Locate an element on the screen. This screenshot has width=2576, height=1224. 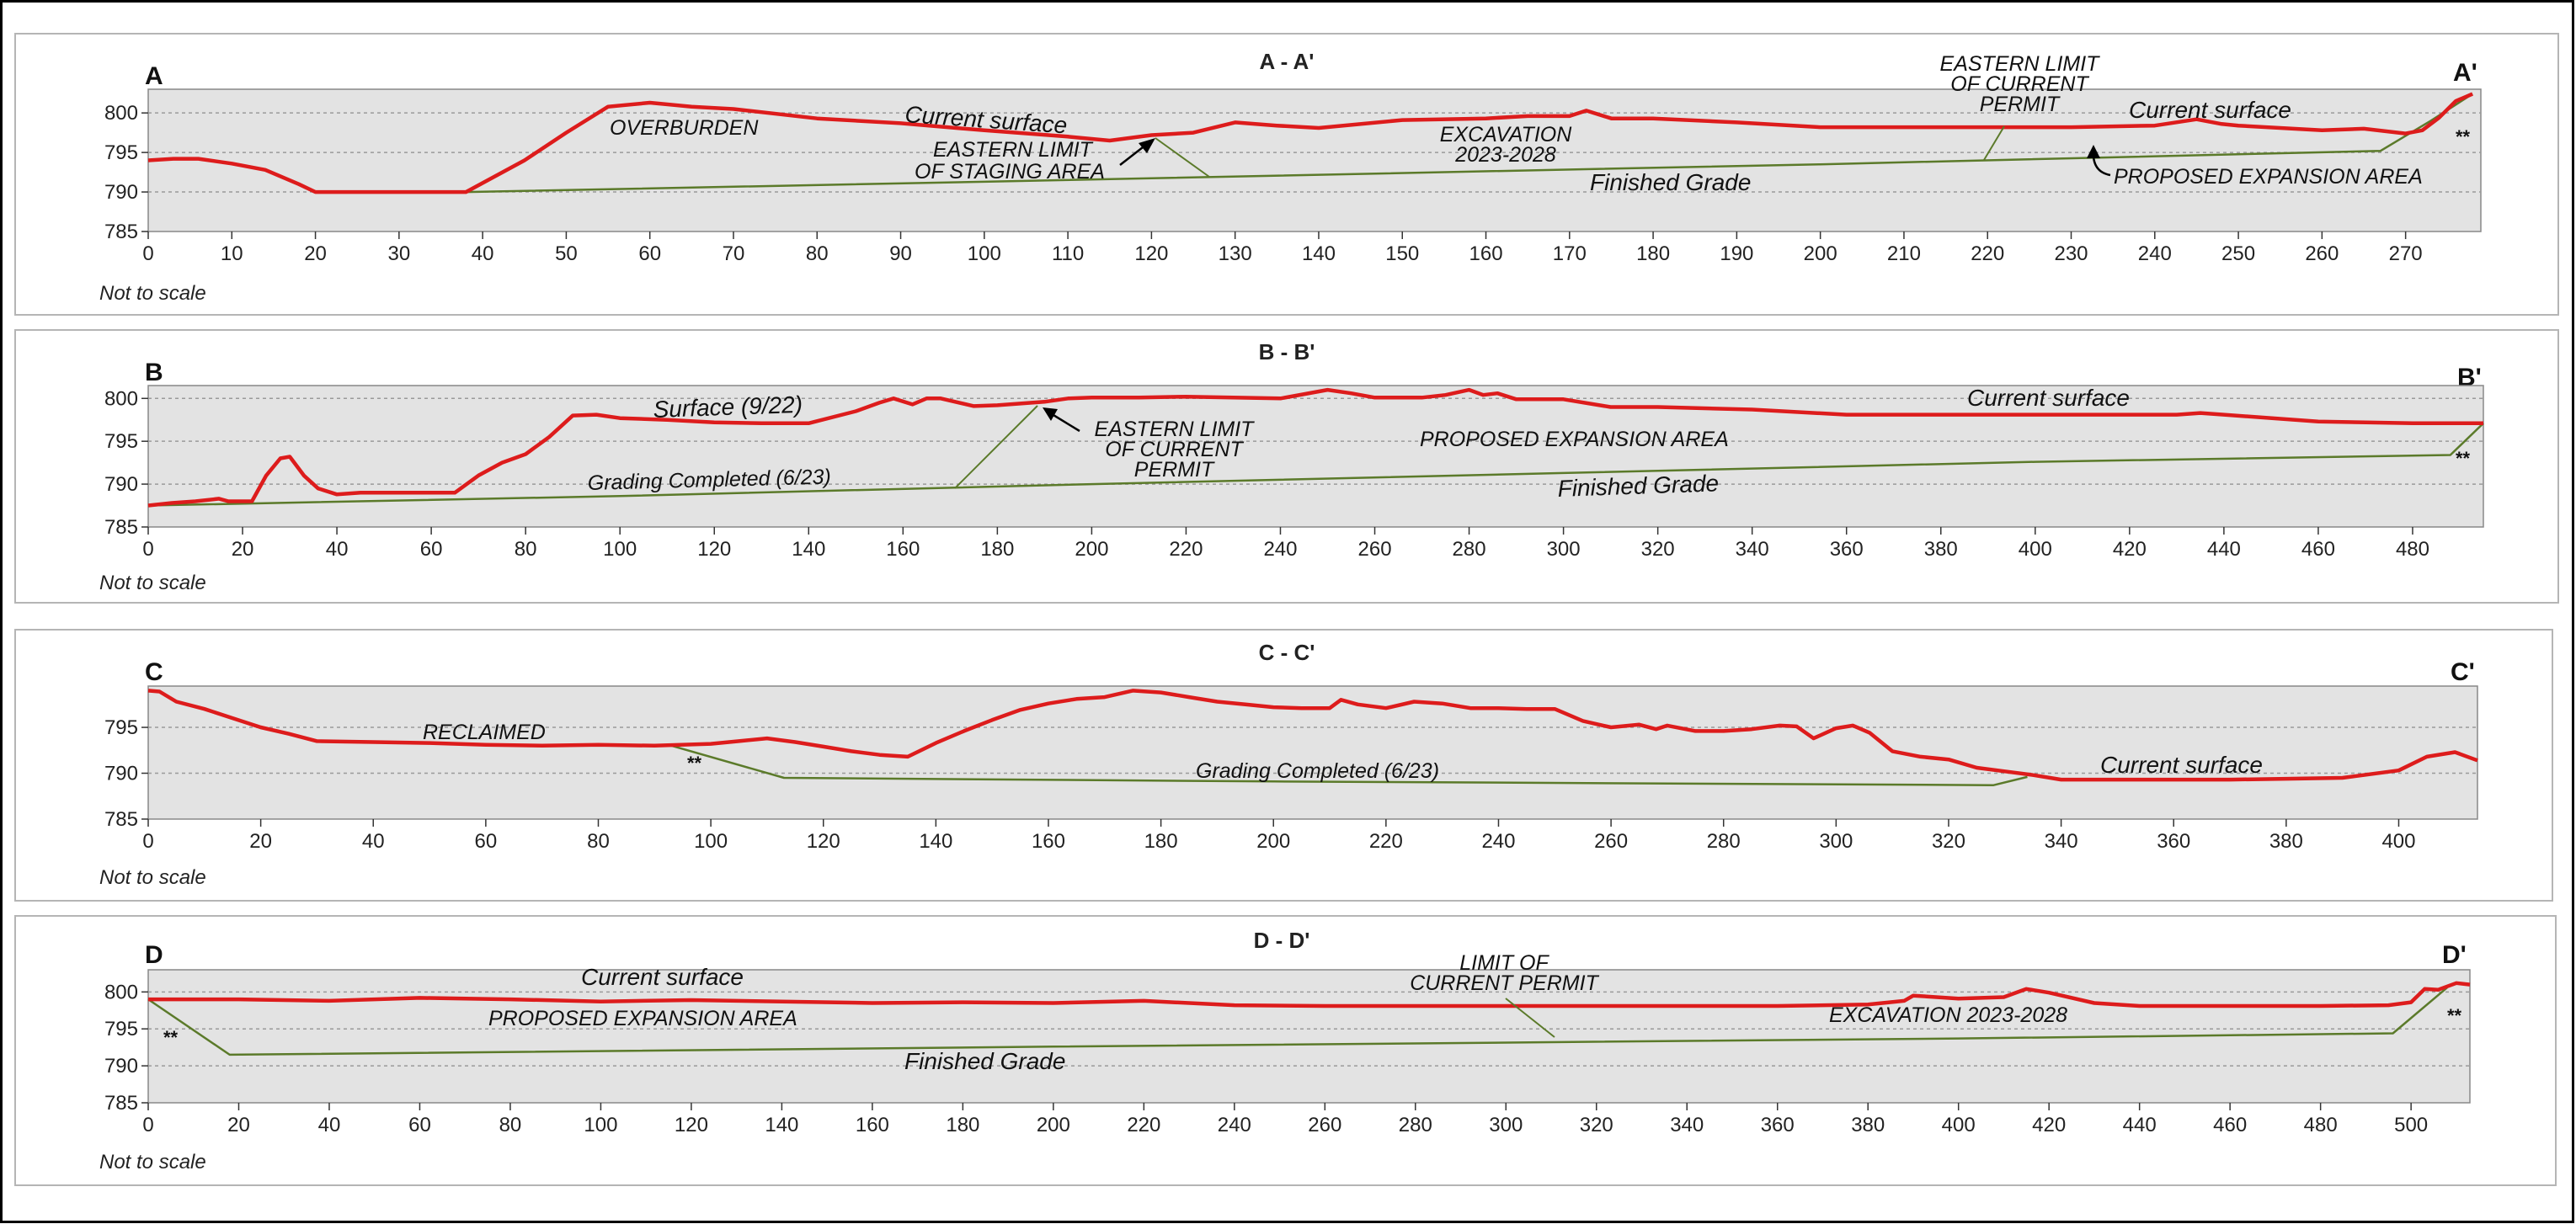
panel-a-permit-leader is located at coordinates (1994, 143).